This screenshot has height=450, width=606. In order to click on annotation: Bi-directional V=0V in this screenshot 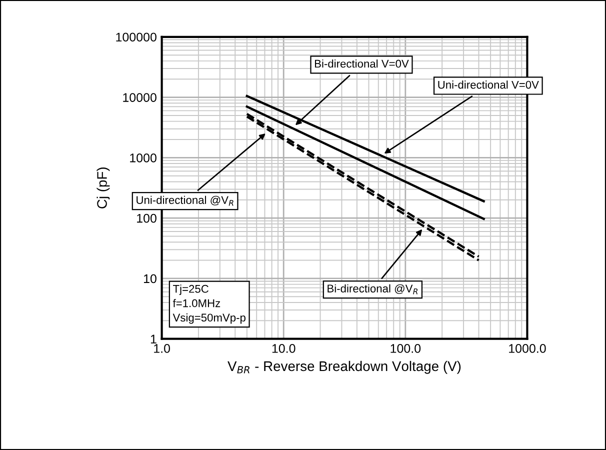, I will do `click(362, 63)`.